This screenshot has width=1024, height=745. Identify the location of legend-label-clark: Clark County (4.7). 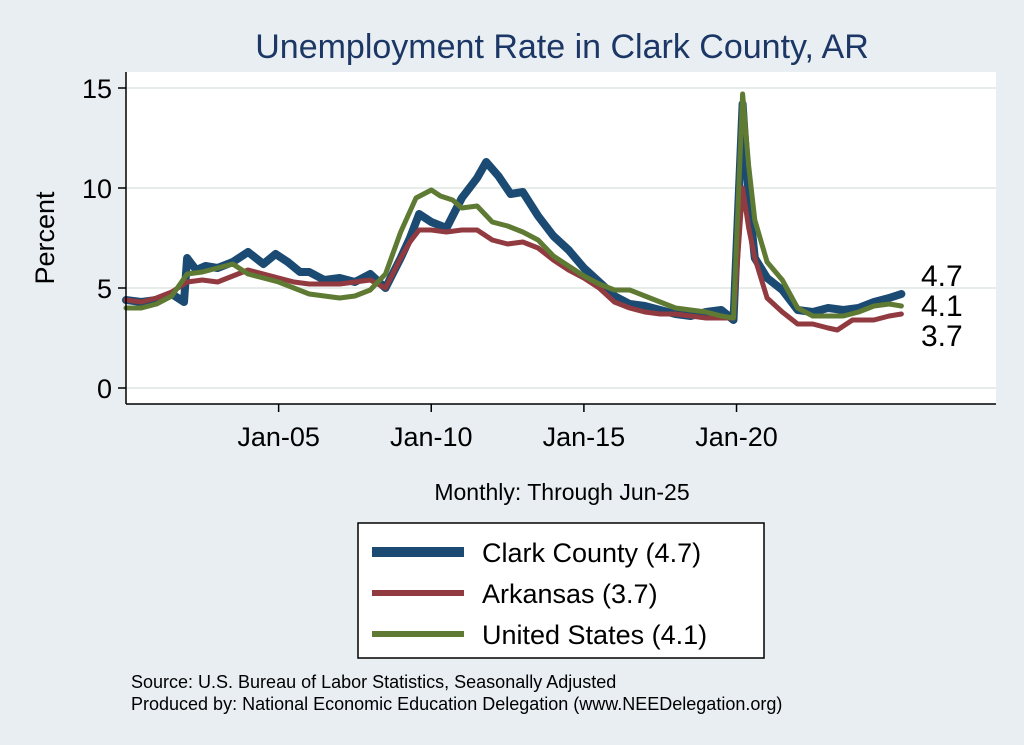
(591, 553).